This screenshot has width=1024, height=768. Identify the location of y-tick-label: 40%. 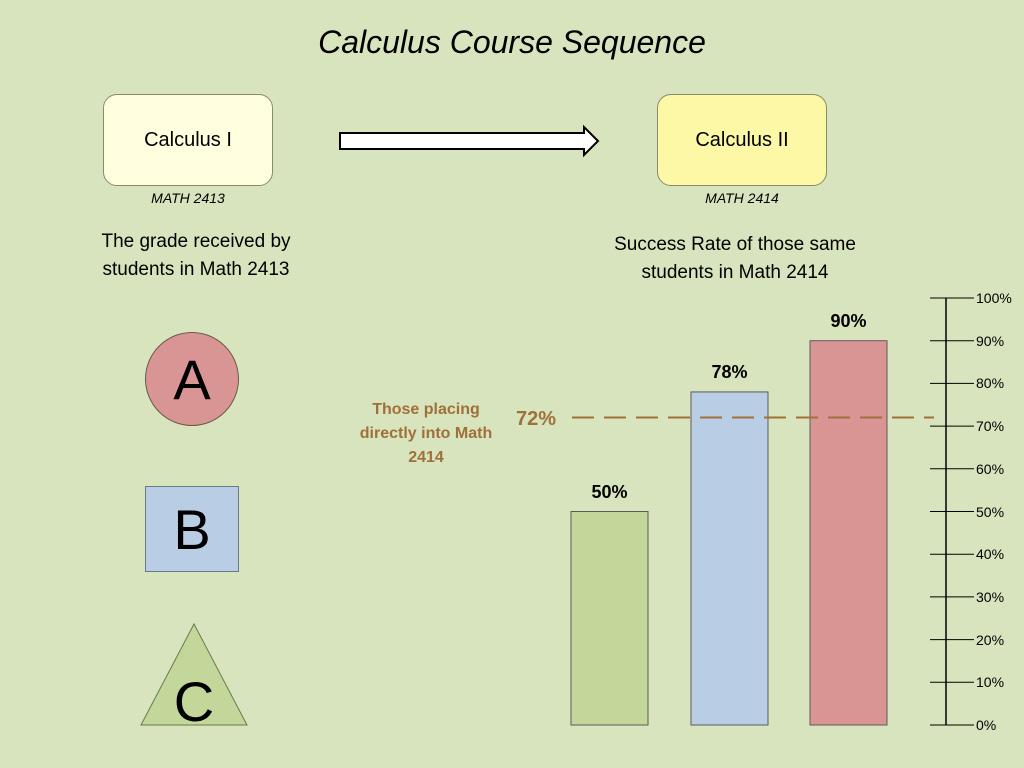
(990, 554).